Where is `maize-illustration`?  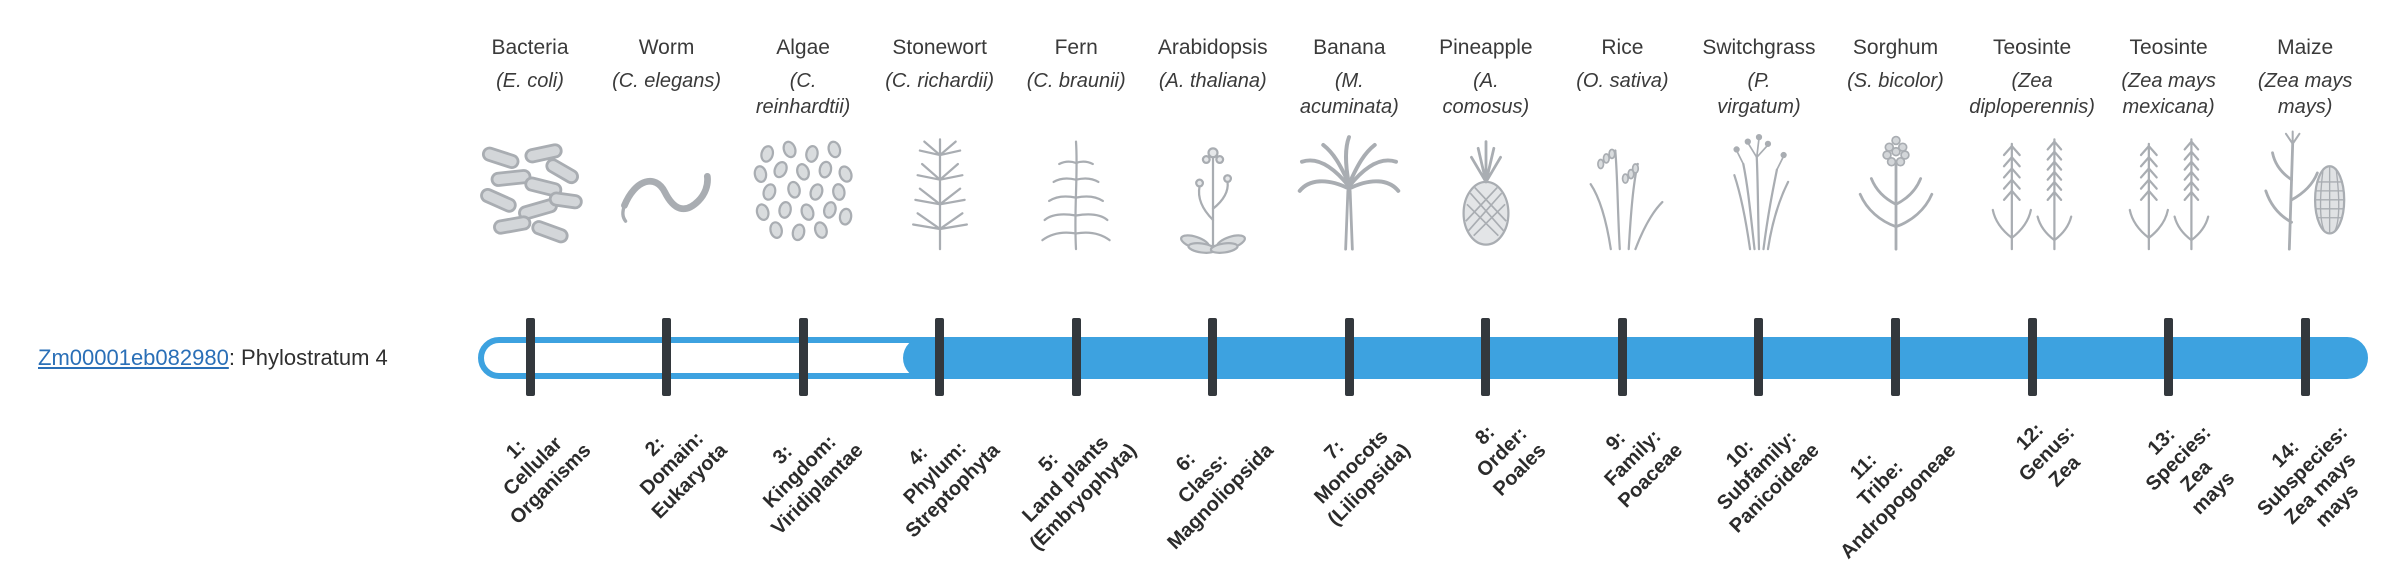 maize-illustration is located at coordinates (2305, 189).